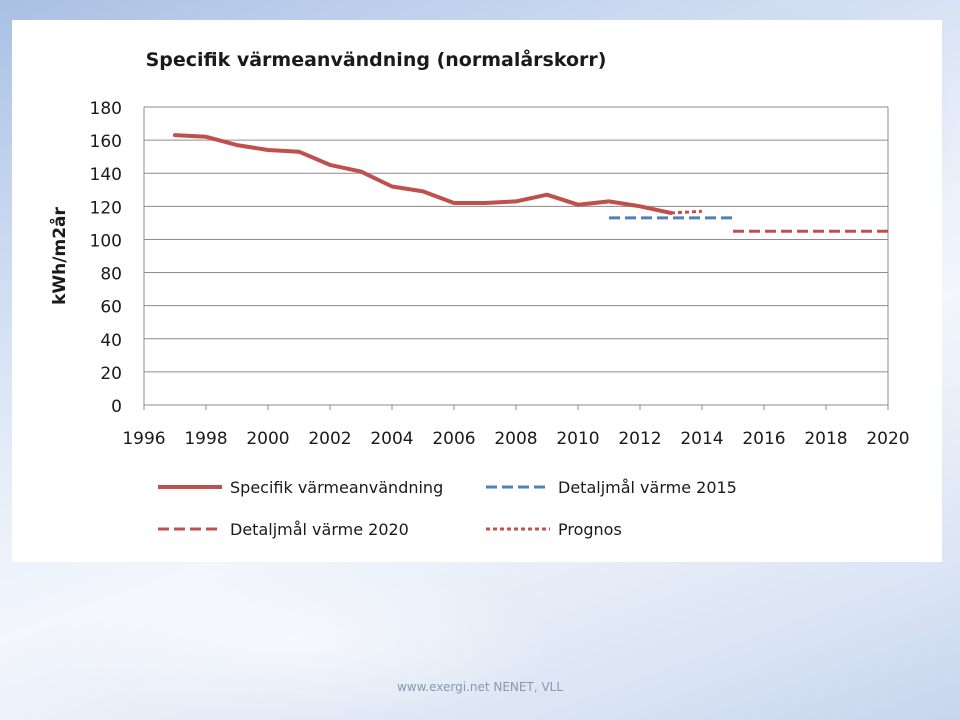  I want to click on slide-footer: www.exergi.net NENET, VLL, so click(480, 687).